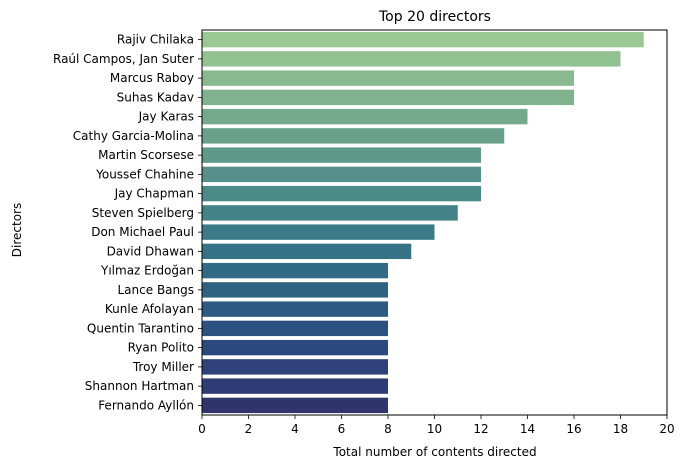 The image size is (686, 468). I want to click on y-tick-label: Kunle Afolayan, so click(149, 309).